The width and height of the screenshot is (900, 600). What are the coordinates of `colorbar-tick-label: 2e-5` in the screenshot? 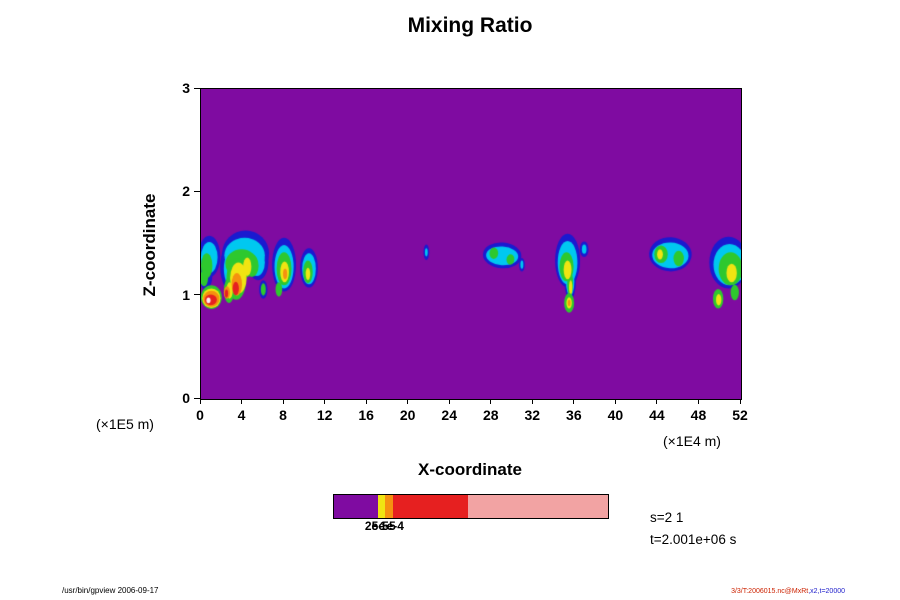 It's located at (376, 526).